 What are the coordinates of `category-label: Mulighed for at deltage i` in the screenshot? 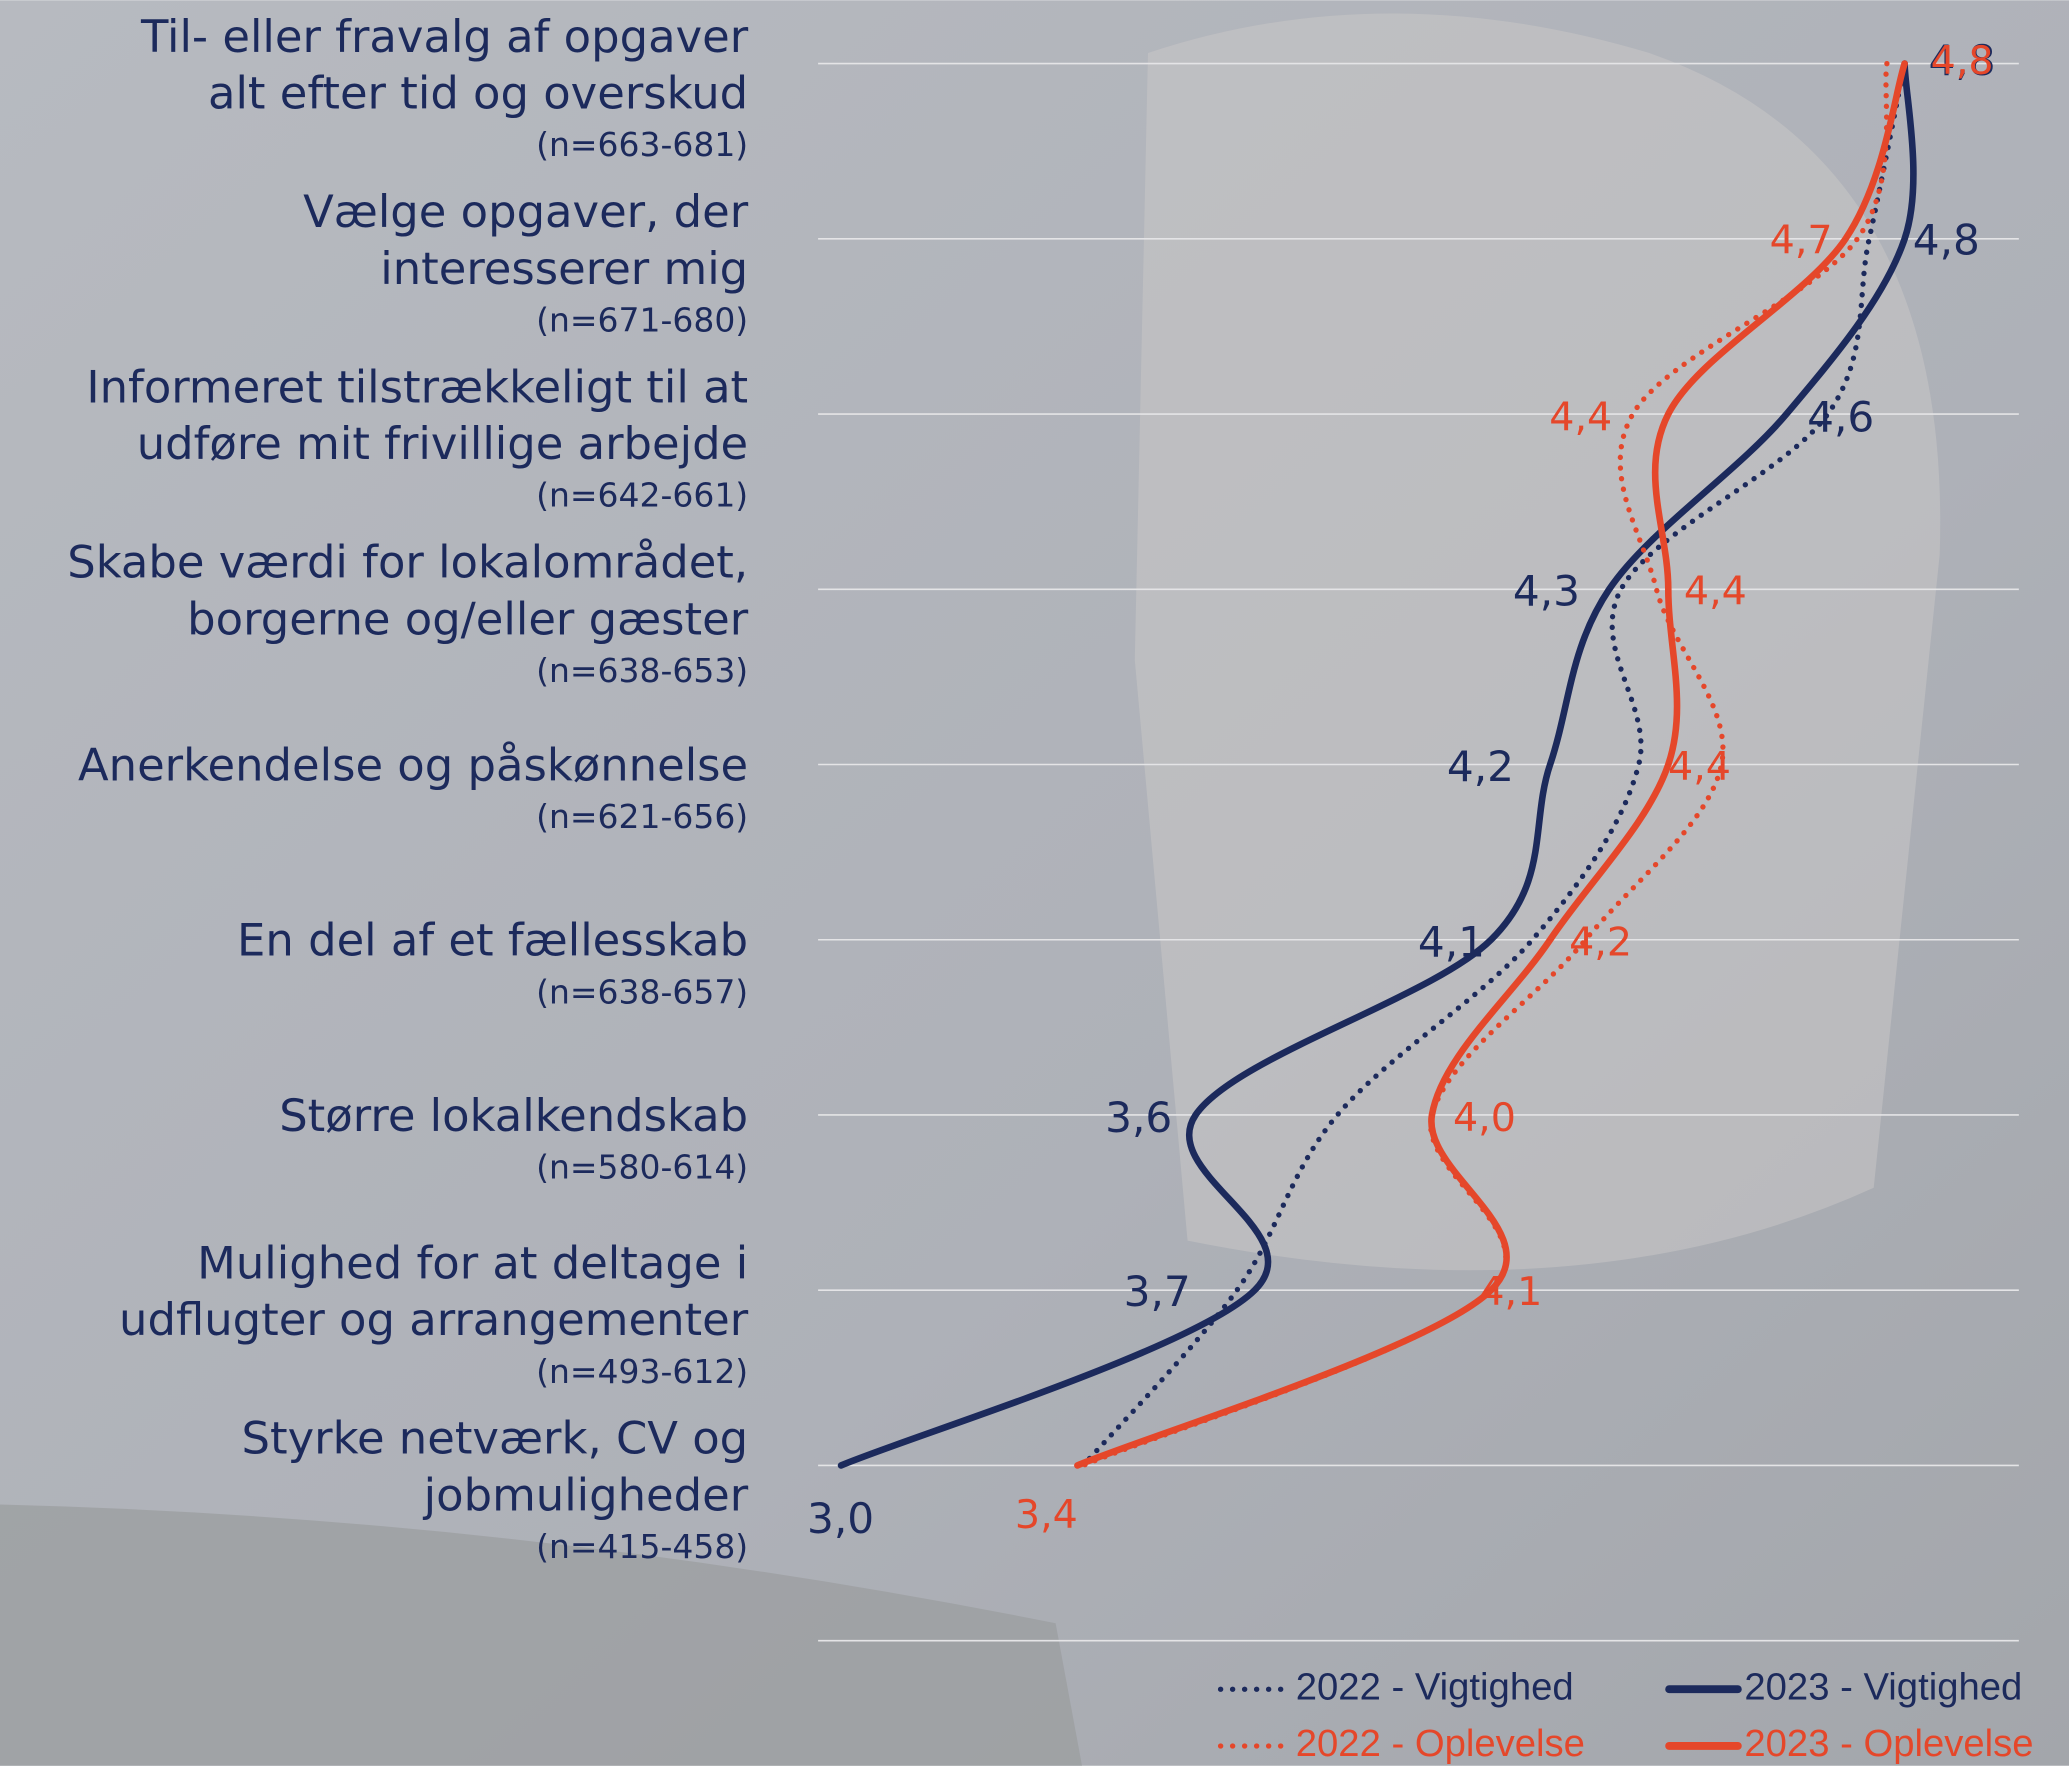 It's located at (472, 1262).